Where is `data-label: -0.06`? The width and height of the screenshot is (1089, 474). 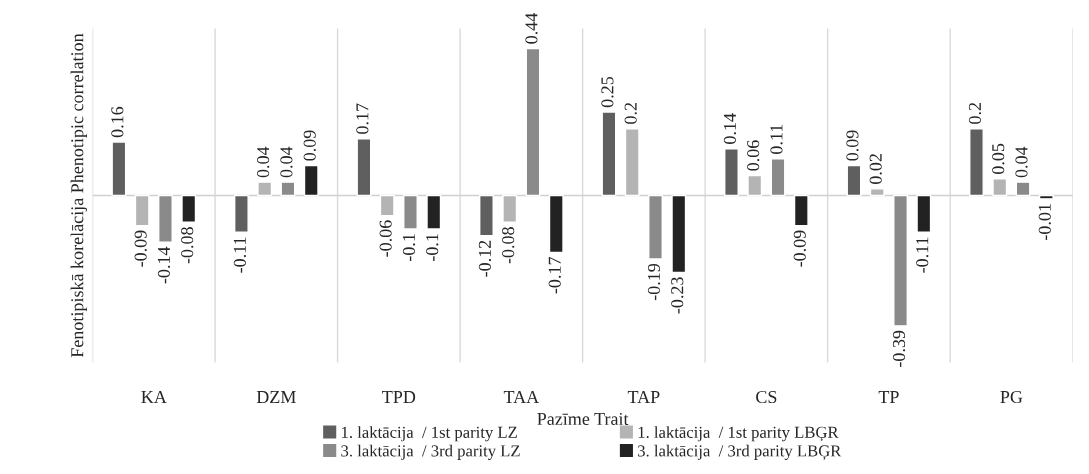
data-label: -0.06 is located at coordinates (385, 238).